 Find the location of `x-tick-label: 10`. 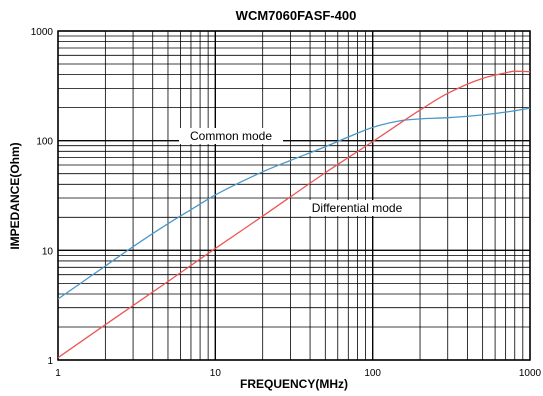

x-tick-label: 10 is located at coordinates (216, 373).